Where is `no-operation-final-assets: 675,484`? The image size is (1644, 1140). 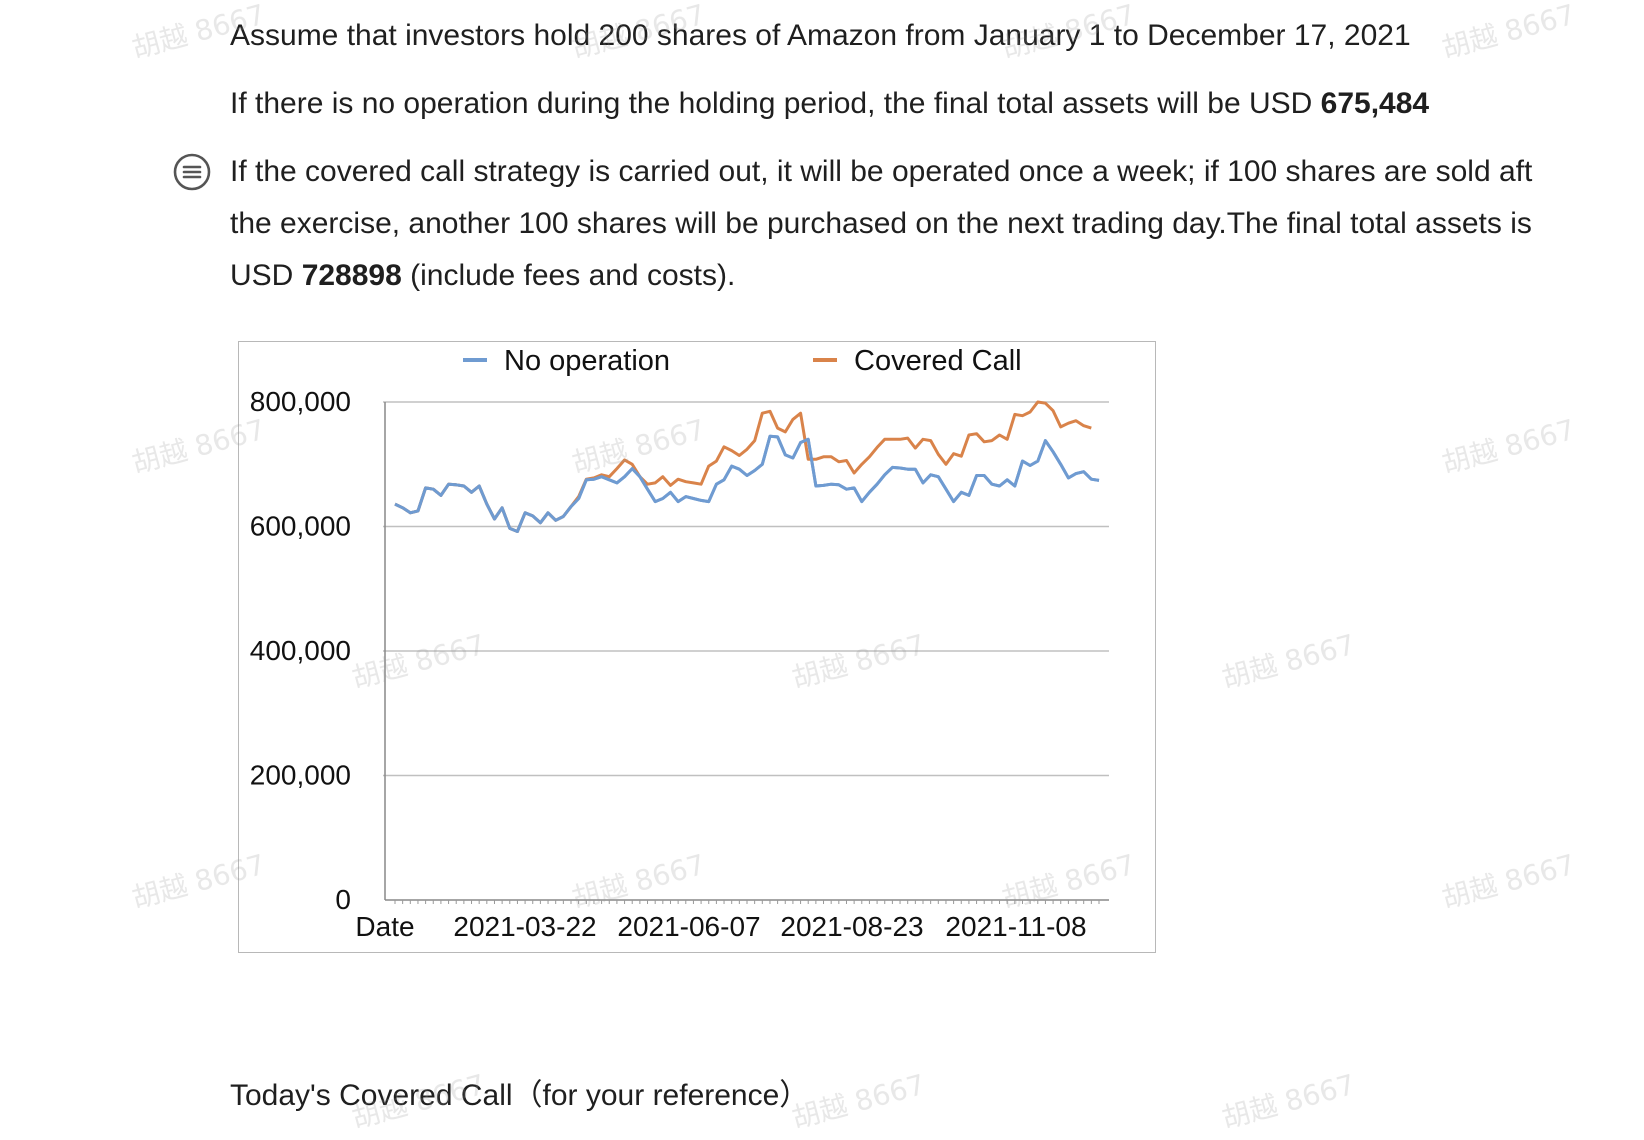 no-operation-final-assets: 675,484 is located at coordinates (1375, 103).